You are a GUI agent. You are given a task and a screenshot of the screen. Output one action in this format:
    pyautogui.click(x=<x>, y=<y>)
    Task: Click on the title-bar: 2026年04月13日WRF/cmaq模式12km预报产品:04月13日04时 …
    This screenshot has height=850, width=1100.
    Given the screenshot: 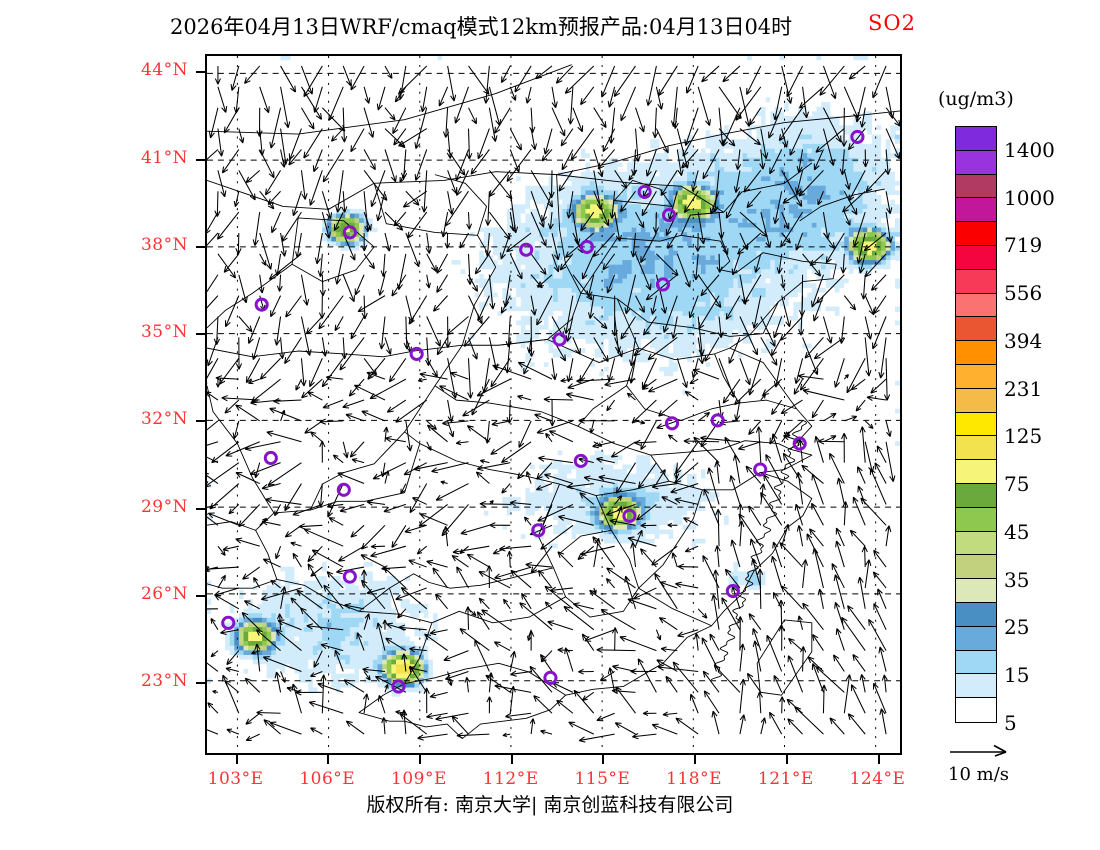 What is the action you would take?
    pyautogui.click(x=550, y=23)
    